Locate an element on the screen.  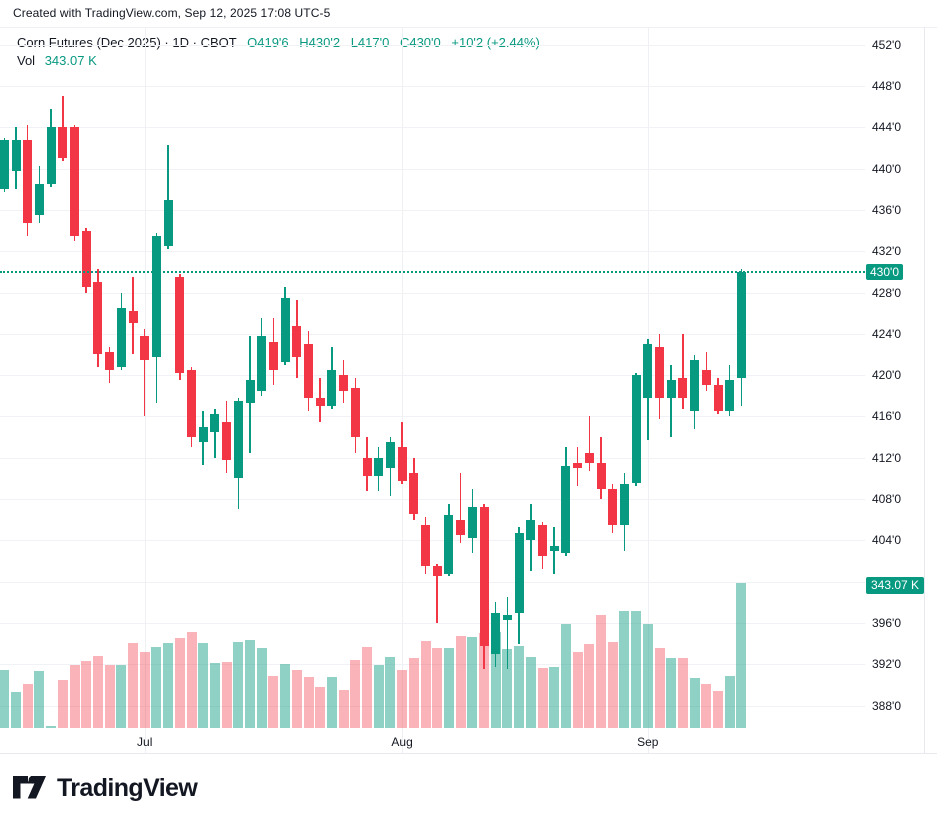
volume-legend: Vol 343.07 K is located at coordinates (57, 60).